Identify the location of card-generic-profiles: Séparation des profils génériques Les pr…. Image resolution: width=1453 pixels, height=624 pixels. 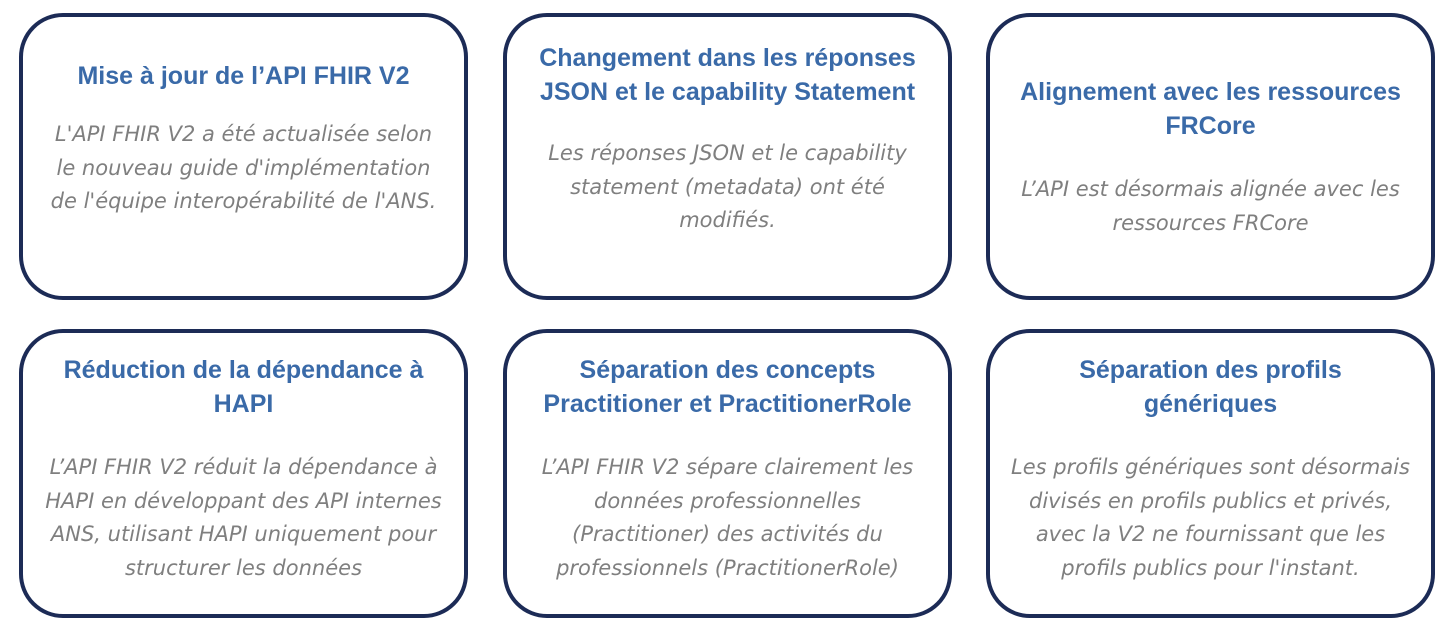
(1210, 473).